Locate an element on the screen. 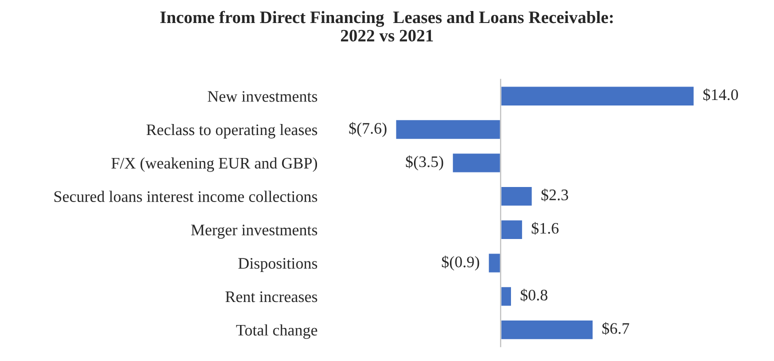 The image size is (774, 361). data-label: $1.6 is located at coordinates (545, 228).